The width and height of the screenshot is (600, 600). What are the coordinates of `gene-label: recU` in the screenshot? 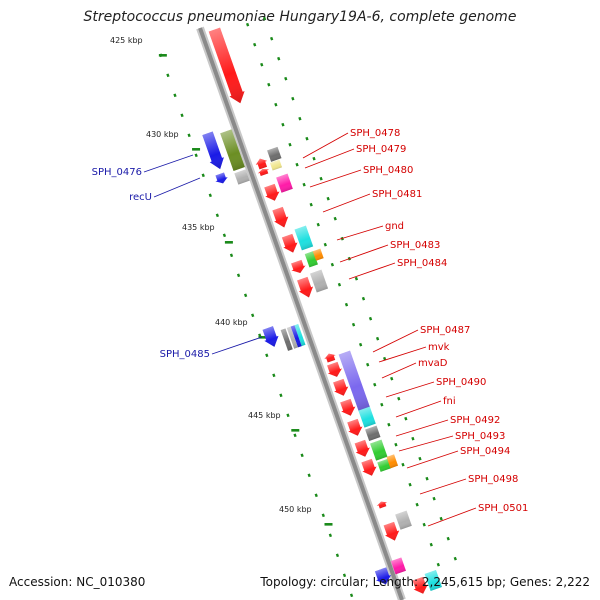 It's located at (140, 197).